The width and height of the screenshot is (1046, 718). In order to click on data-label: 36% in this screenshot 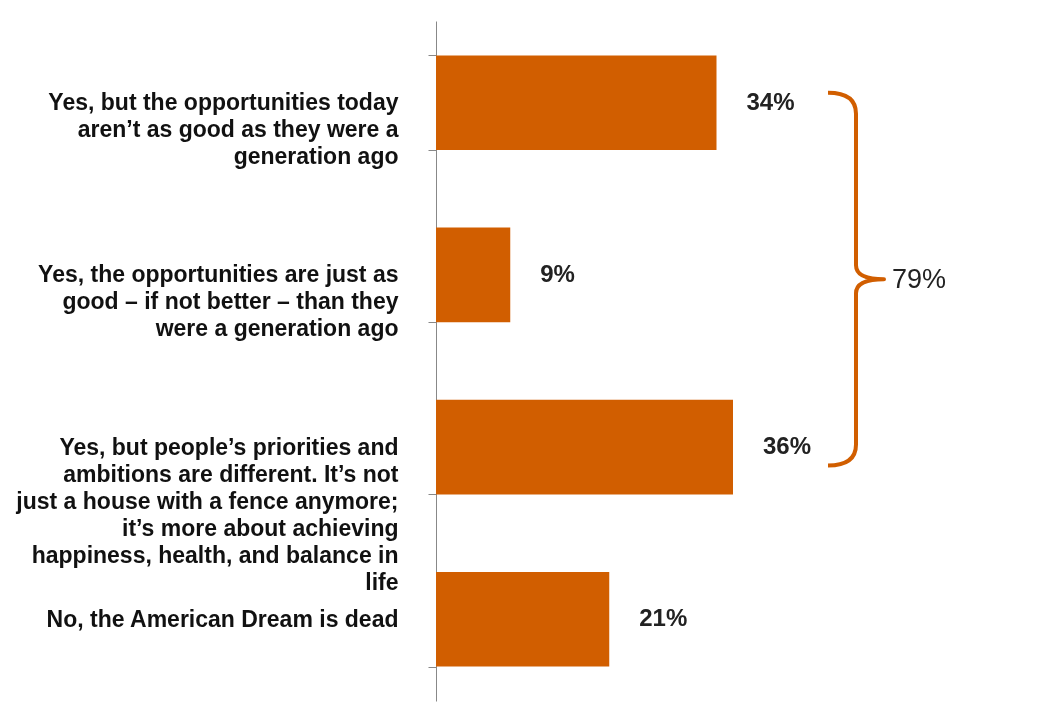, I will do `click(787, 446)`.